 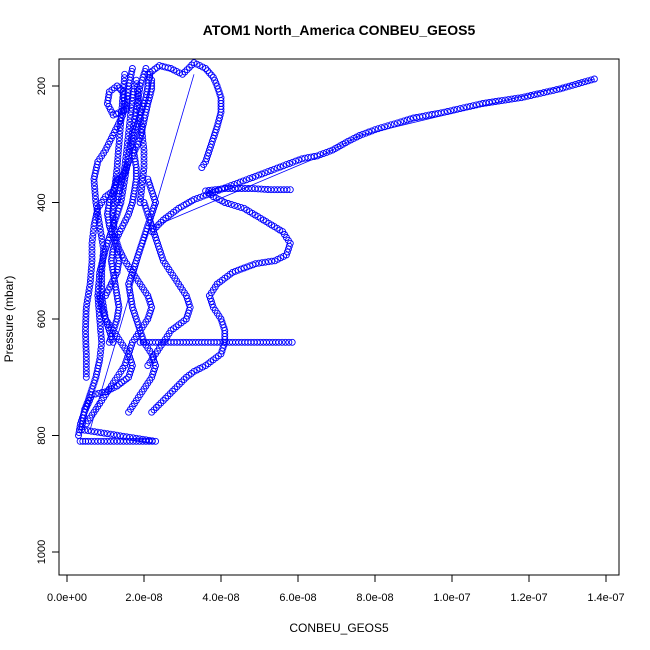 What do you see at coordinates (528, 598) in the screenshot?
I see `x-tick-label: 1.2e-07` at bounding box center [528, 598].